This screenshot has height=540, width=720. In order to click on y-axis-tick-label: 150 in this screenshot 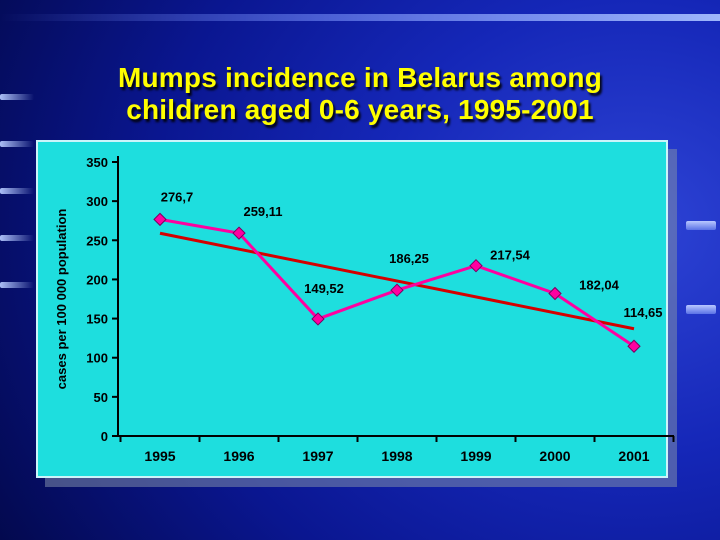, I will do `click(97, 319)`.